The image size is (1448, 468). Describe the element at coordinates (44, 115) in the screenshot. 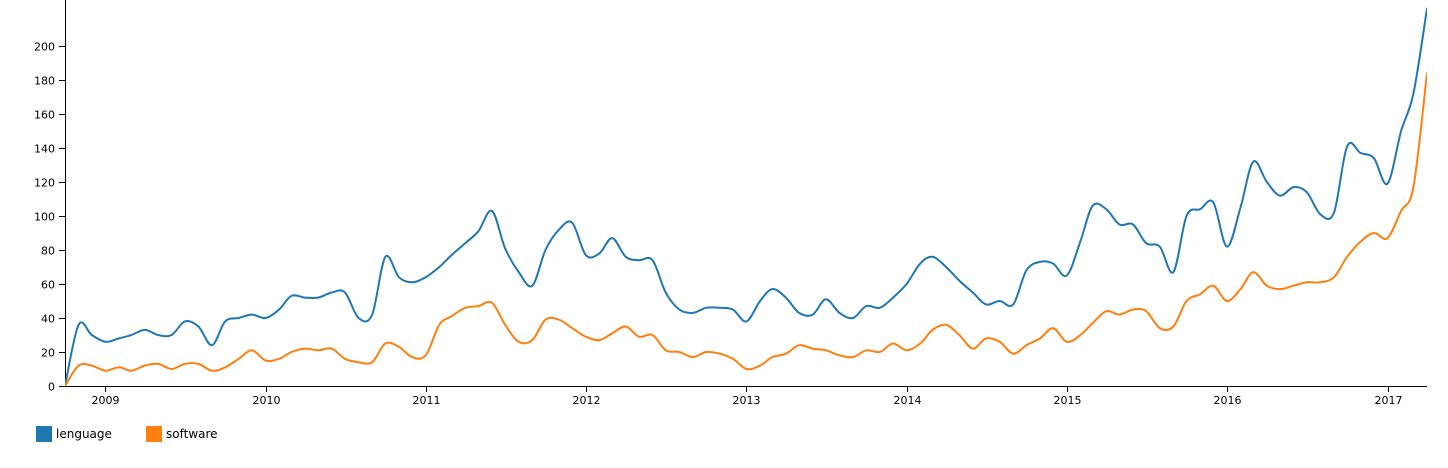

I see `y-tick-label: 160` at that location.